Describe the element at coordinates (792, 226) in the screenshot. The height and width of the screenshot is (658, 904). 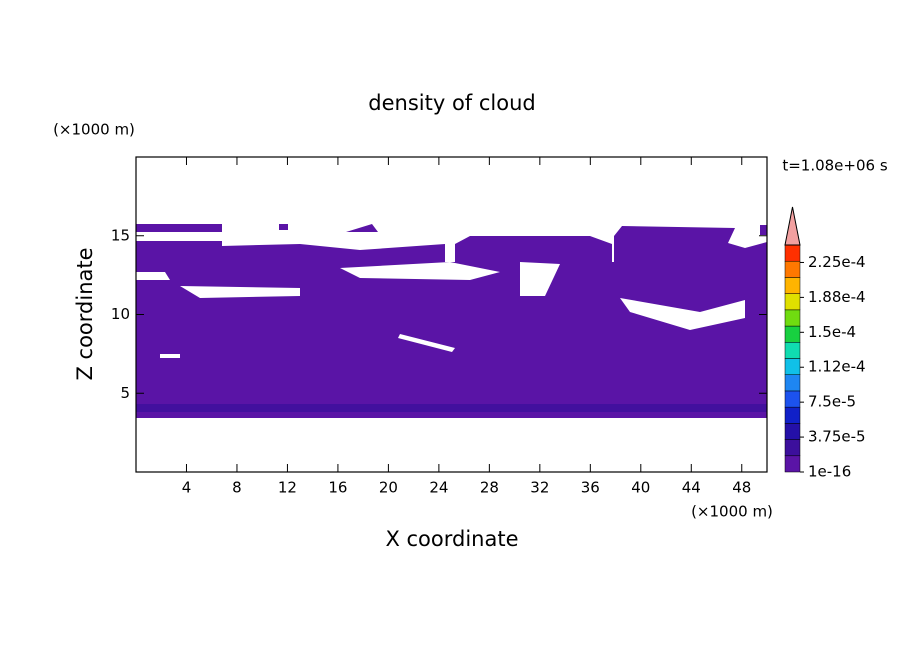
I see `colorbar-extend` at that location.